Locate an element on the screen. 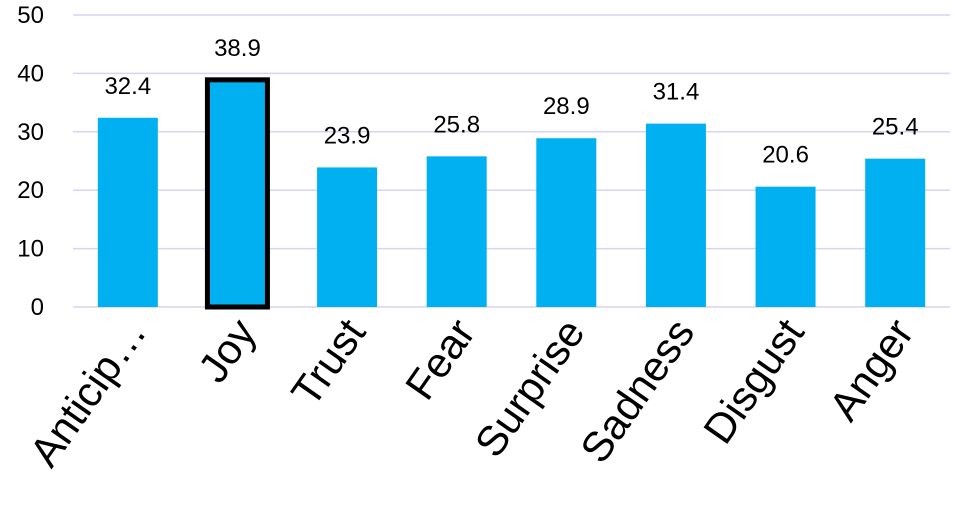 This screenshot has width=955, height=515. data-label: 20.6 is located at coordinates (785, 155).